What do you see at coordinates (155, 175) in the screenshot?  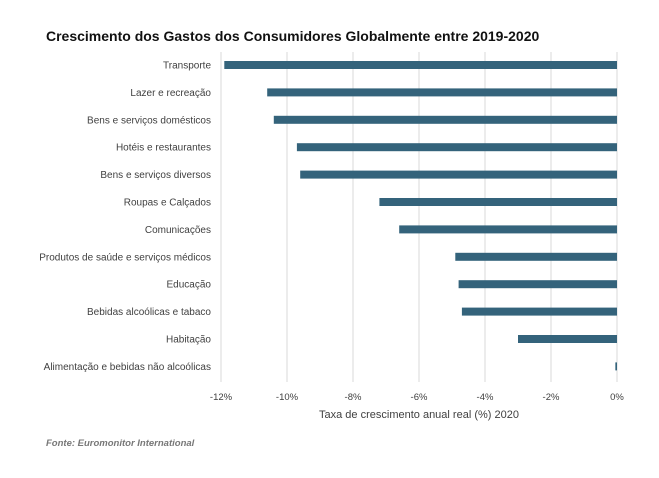 I see `category-label: Bens e serviços diversos` at bounding box center [155, 175].